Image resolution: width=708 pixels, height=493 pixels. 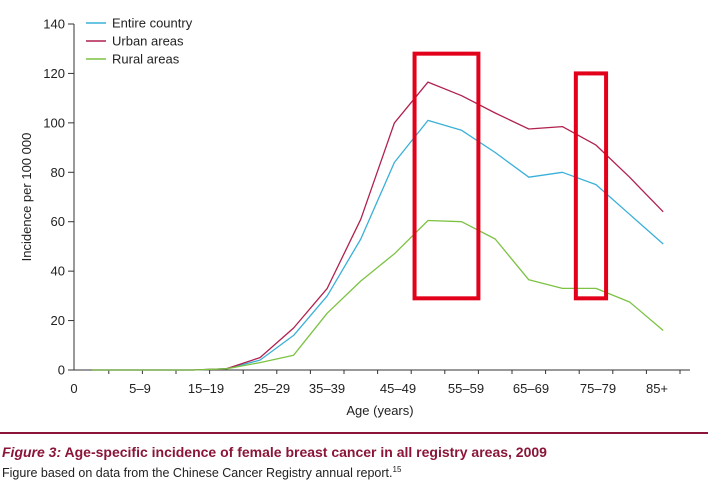 I want to click on figure-label: Figure 3:, so click(x=32, y=452).